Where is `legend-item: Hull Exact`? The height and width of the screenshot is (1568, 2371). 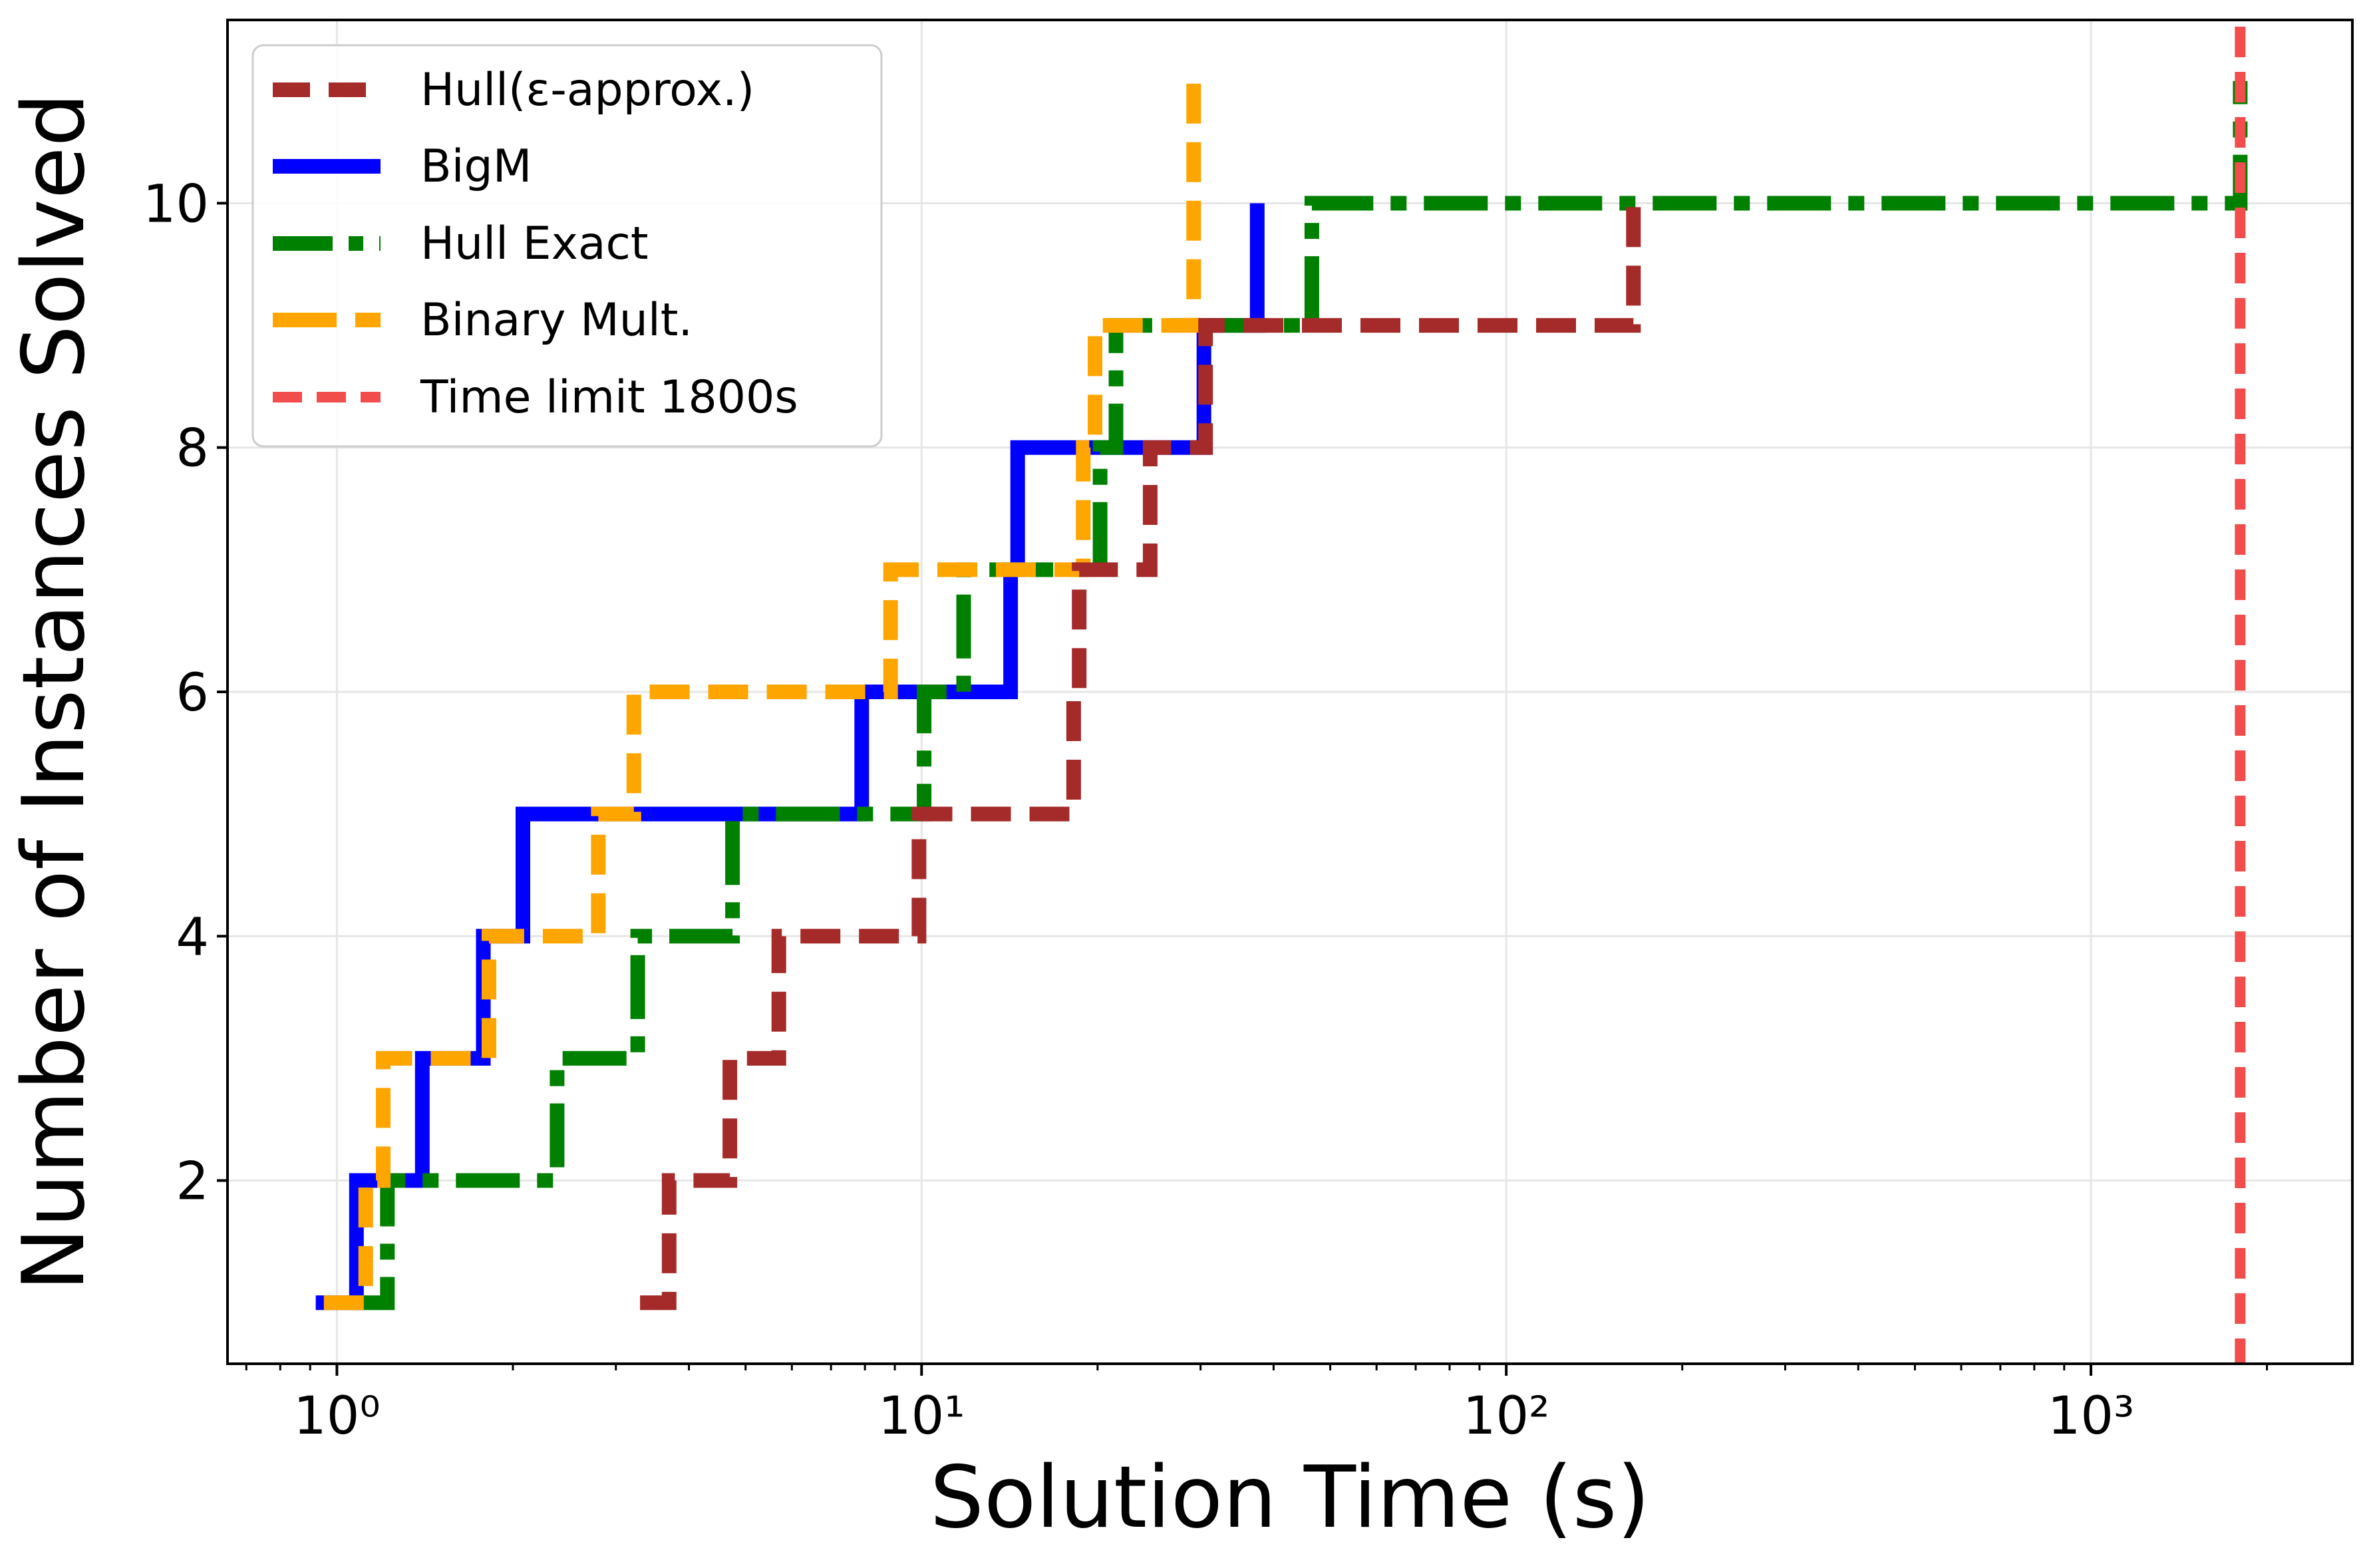
legend-item: Hull Exact is located at coordinates (461, 244).